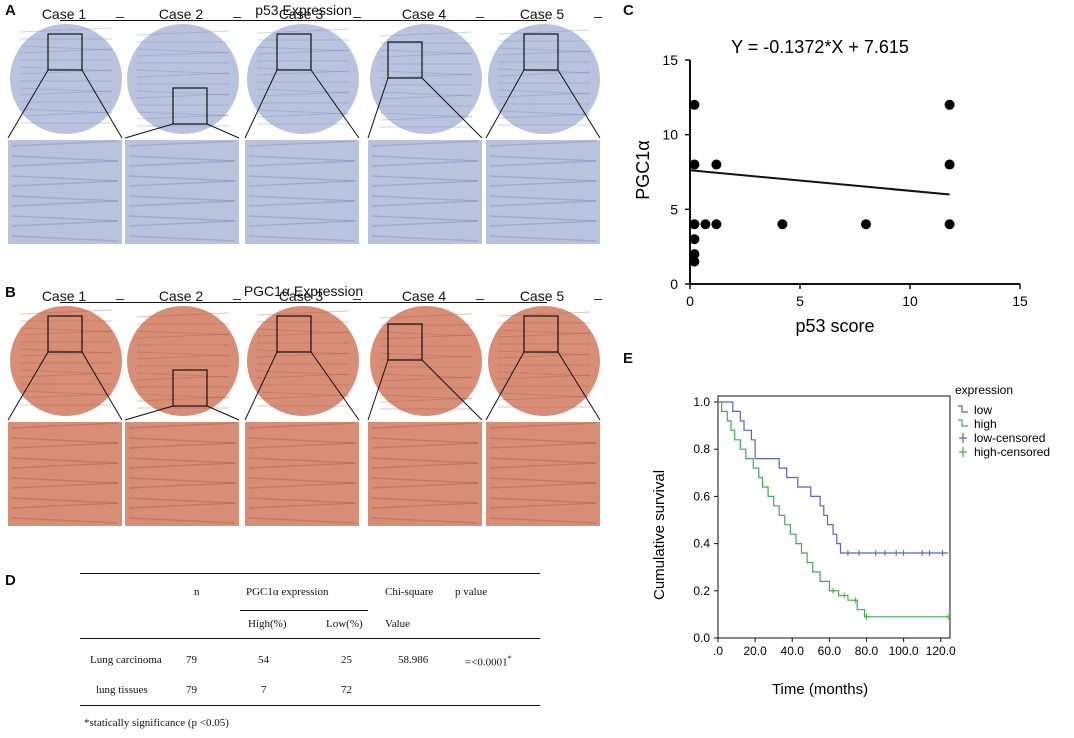 Image resolution: width=1074 pixels, height=738 pixels. What do you see at coordinates (267, 624) in the screenshot?
I see `table-header-high: High(%)` at bounding box center [267, 624].